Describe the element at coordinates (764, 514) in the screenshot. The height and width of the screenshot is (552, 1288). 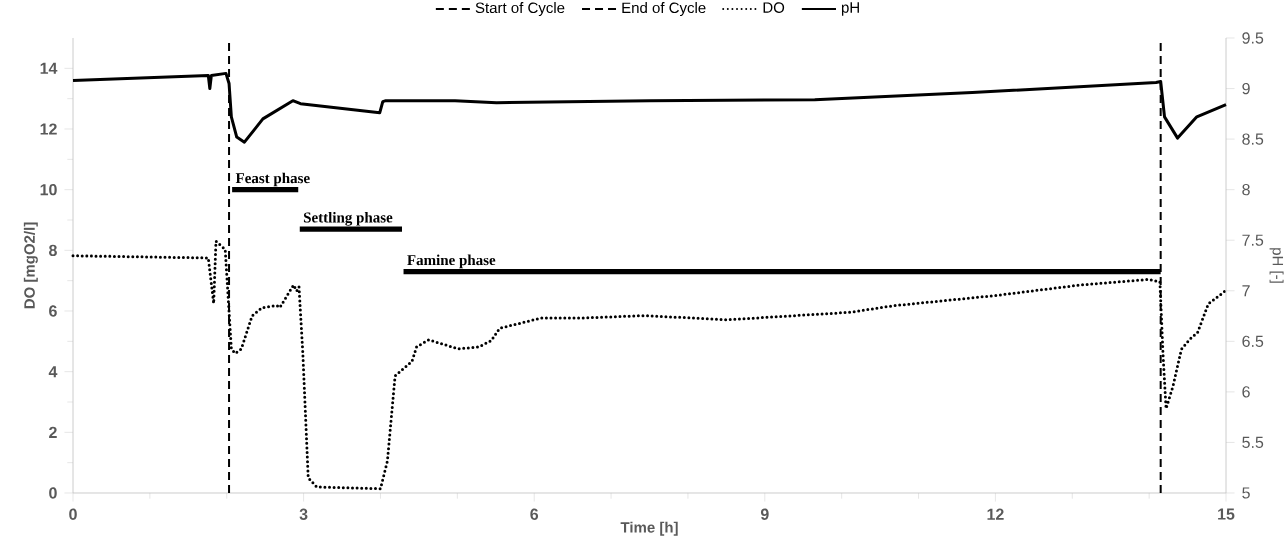
I see `x-tick-label: 9` at that location.